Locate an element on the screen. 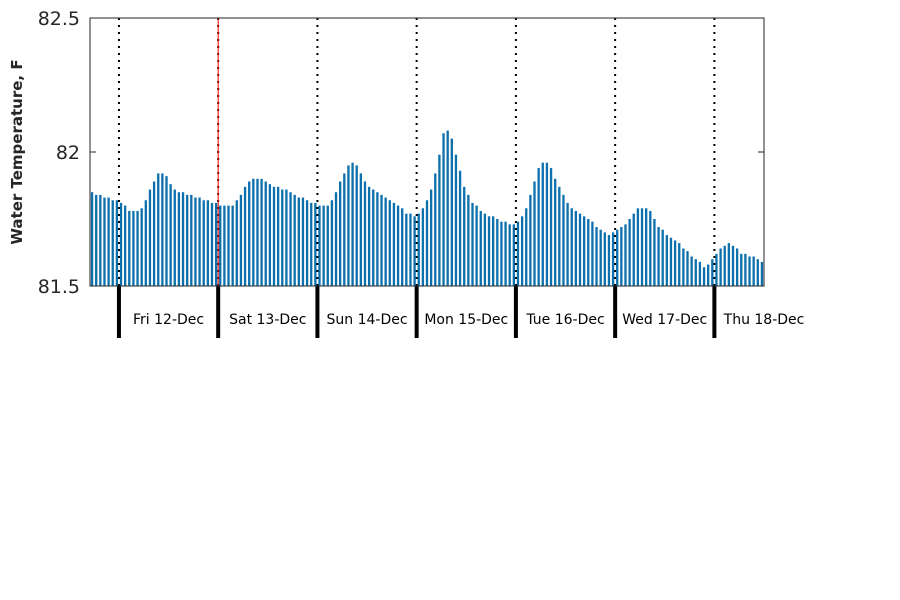  y-tick-label: 81.5 is located at coordinates (59, 287).